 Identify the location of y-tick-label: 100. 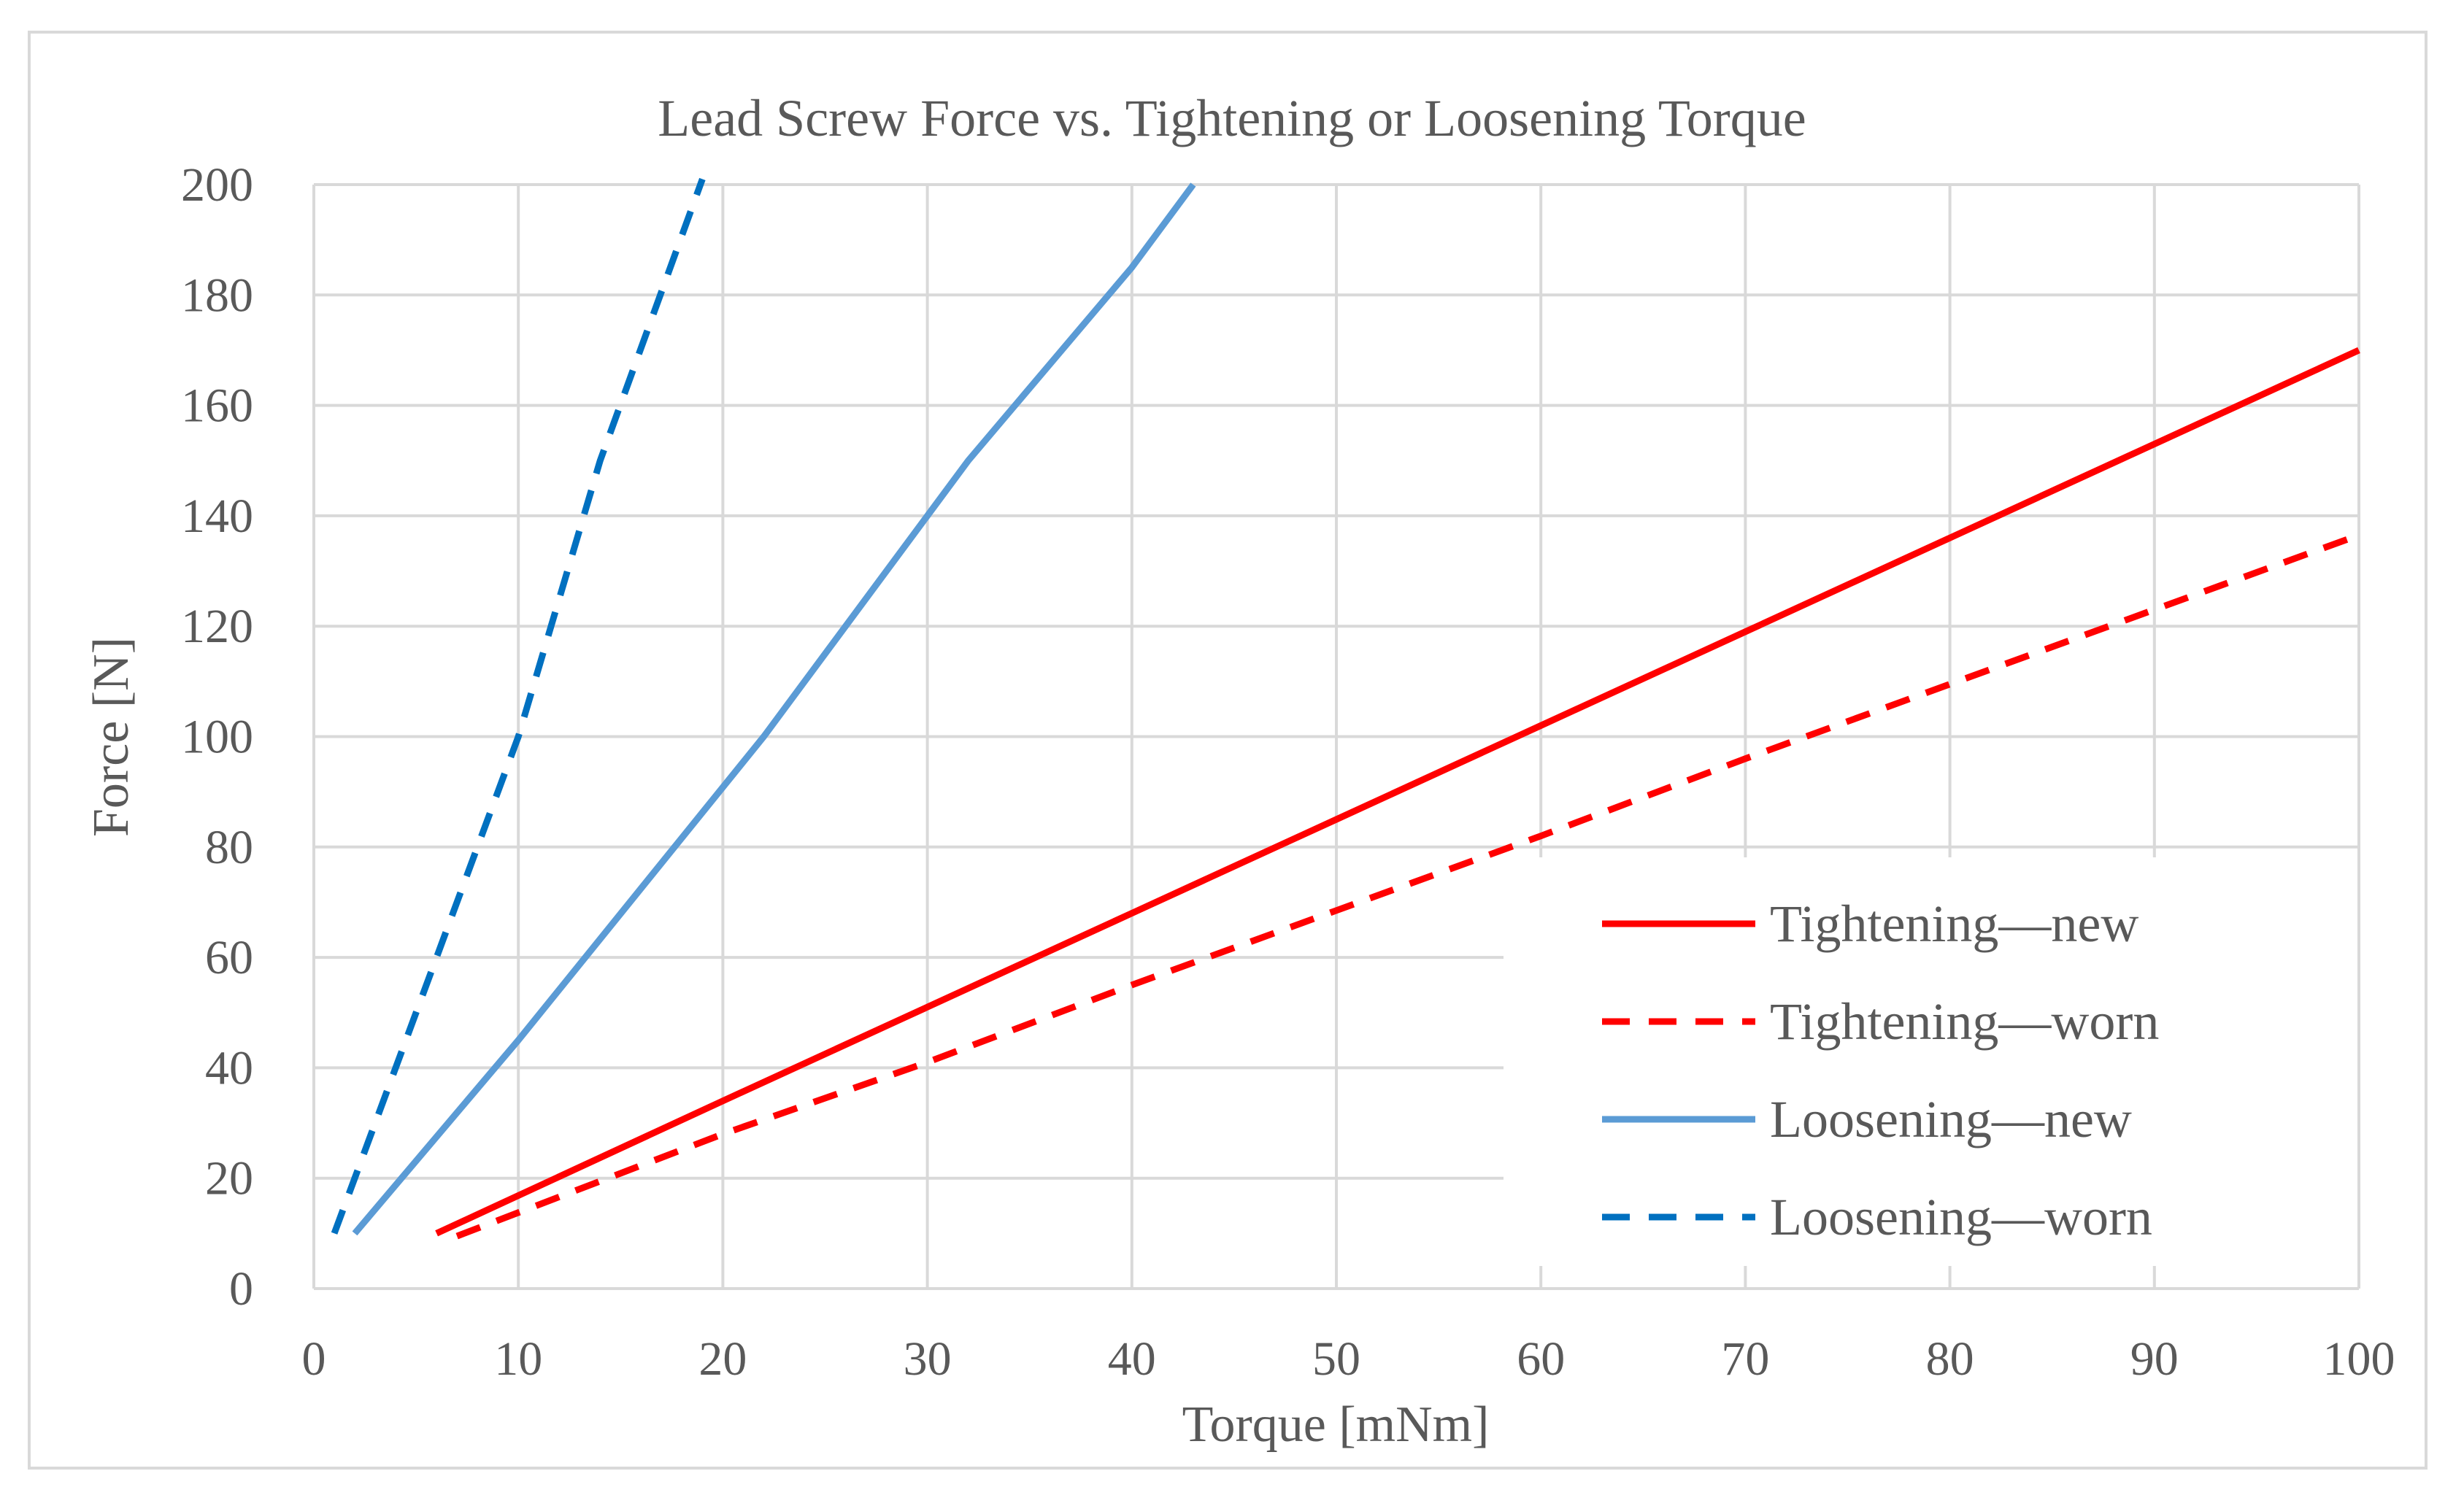
(217, 737).